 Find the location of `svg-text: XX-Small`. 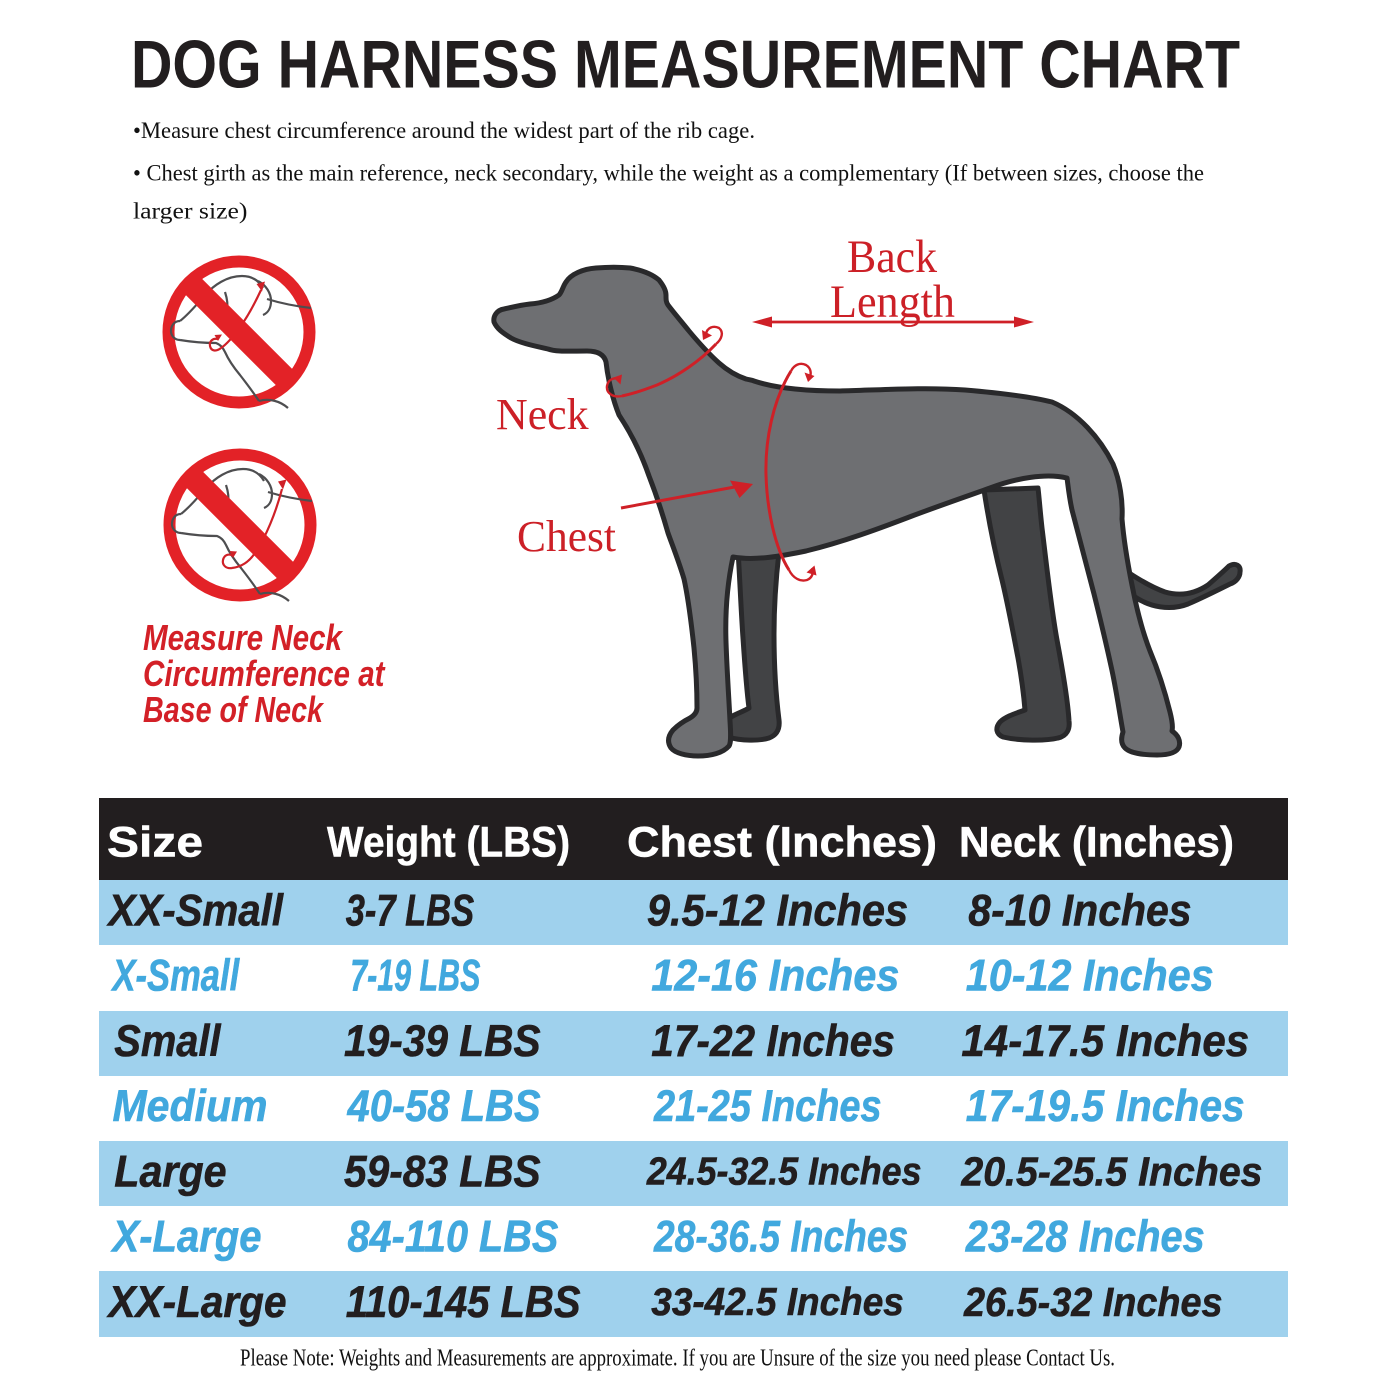

svg-text: XX-Small is located at coordinates (195, 911).